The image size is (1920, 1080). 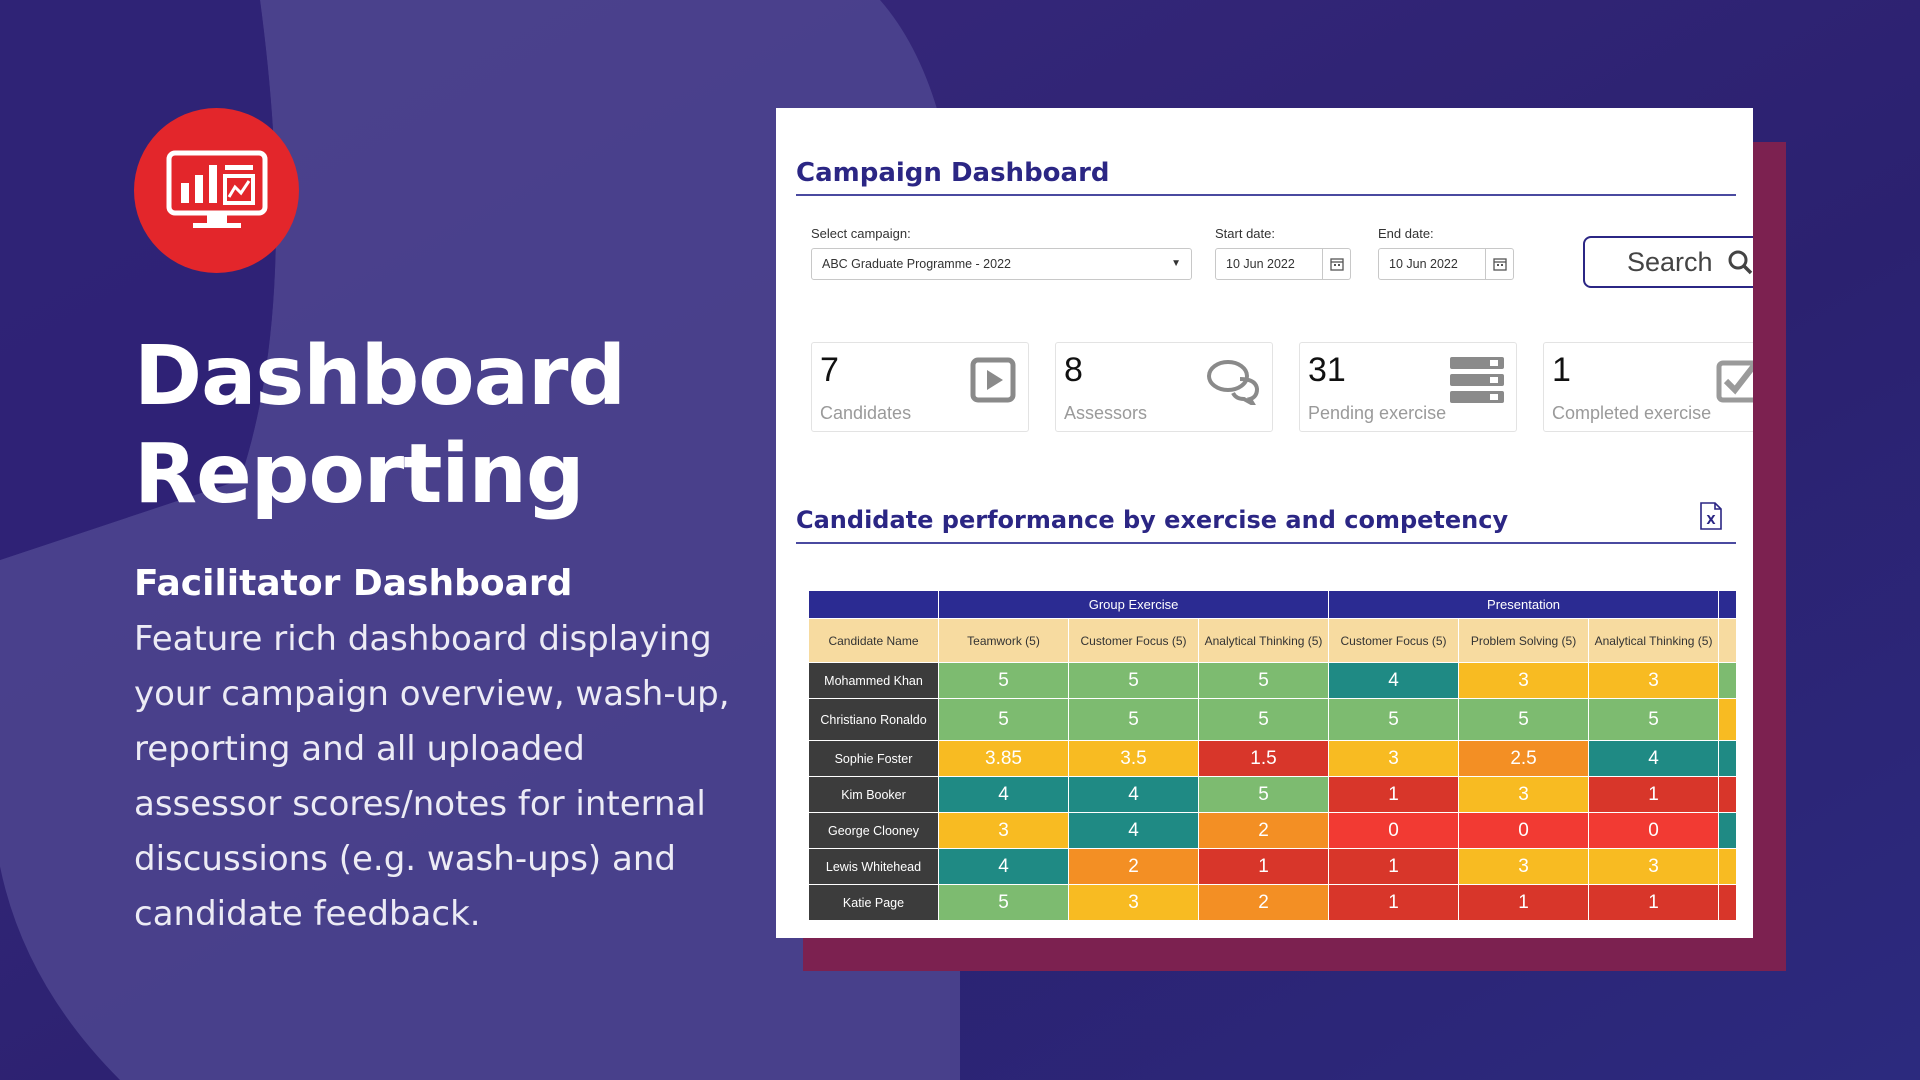 What do you see at coordinates (1245, 233) in the screenshot?
I see `start-date-label: Start date:` at bounding box center [1245, 233].